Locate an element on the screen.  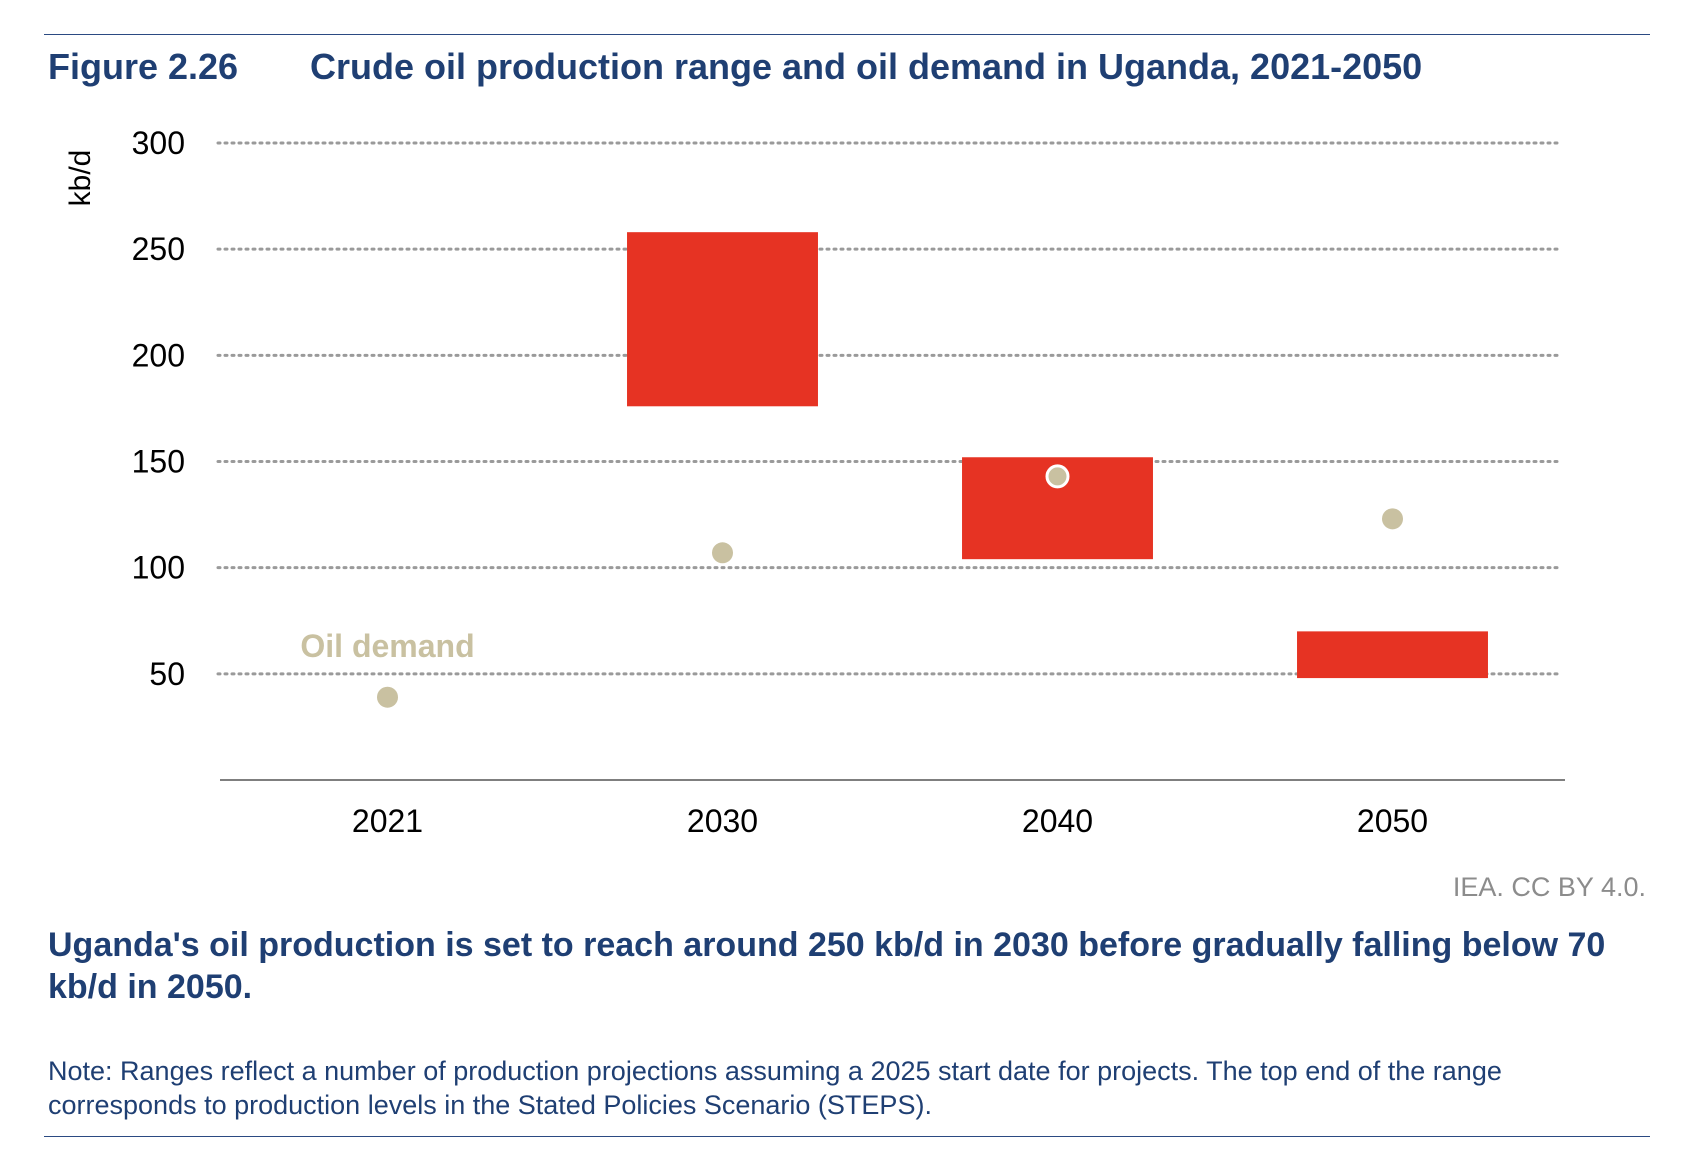
top-rule is located at coordinates (847, 34).